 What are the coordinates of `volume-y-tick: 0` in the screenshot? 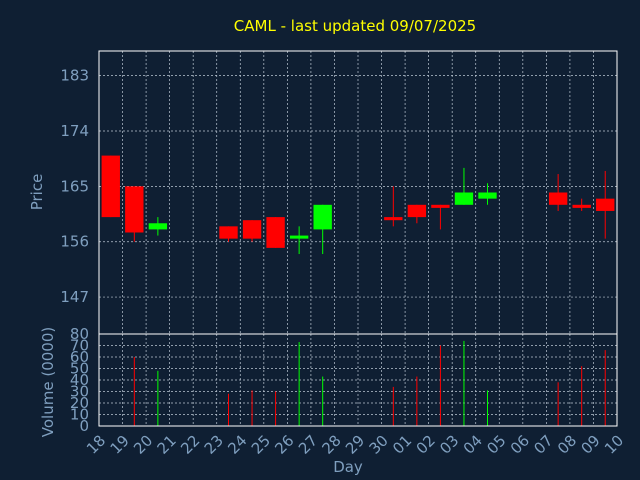 It's located at (84, 426).